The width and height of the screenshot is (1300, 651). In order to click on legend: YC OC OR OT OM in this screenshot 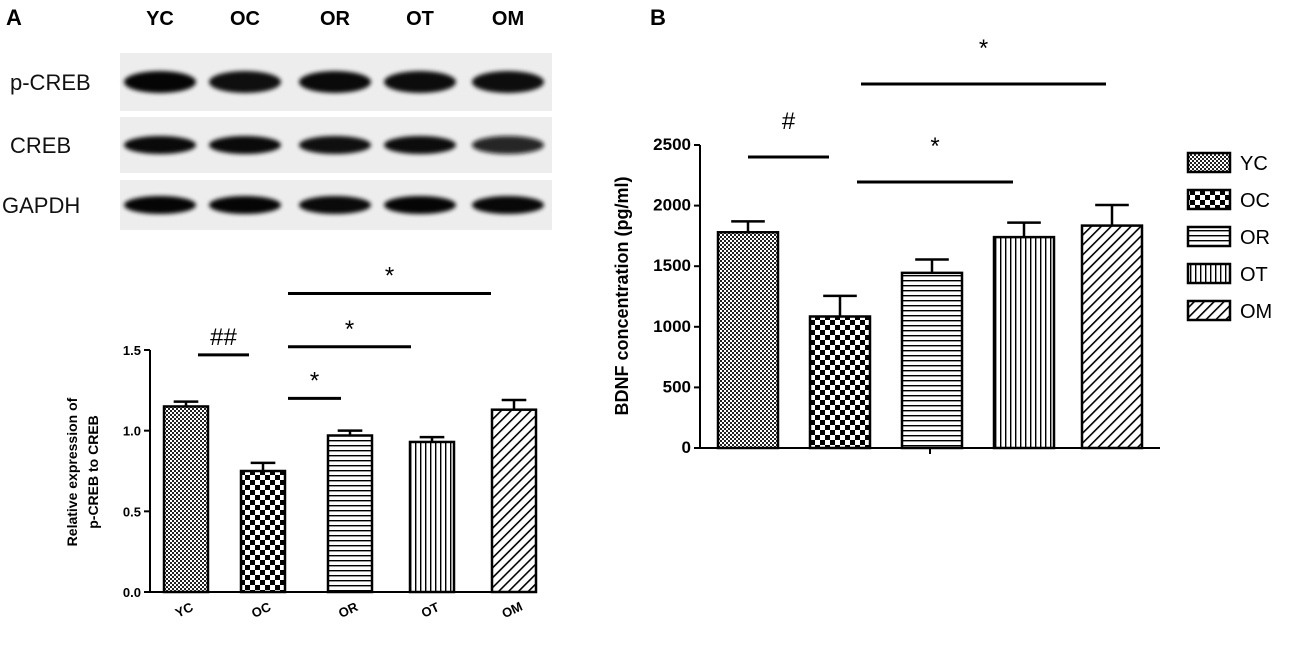, I will do `click(1229, 237)`.